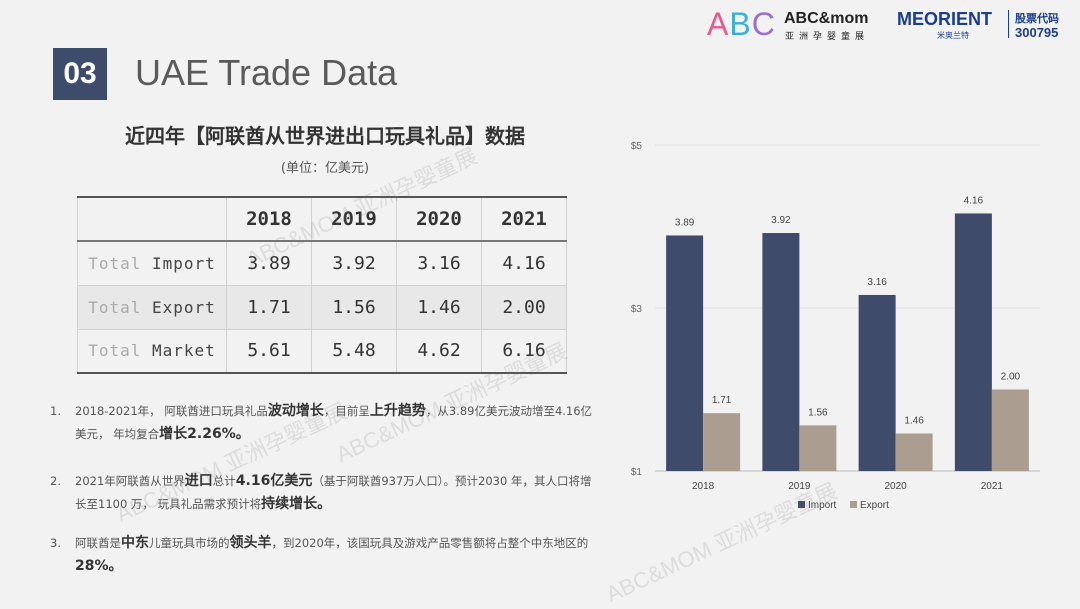  I want to click on table-row-export: Total Export 1.71 1.56 1.46 2.00, so click(322, 307).